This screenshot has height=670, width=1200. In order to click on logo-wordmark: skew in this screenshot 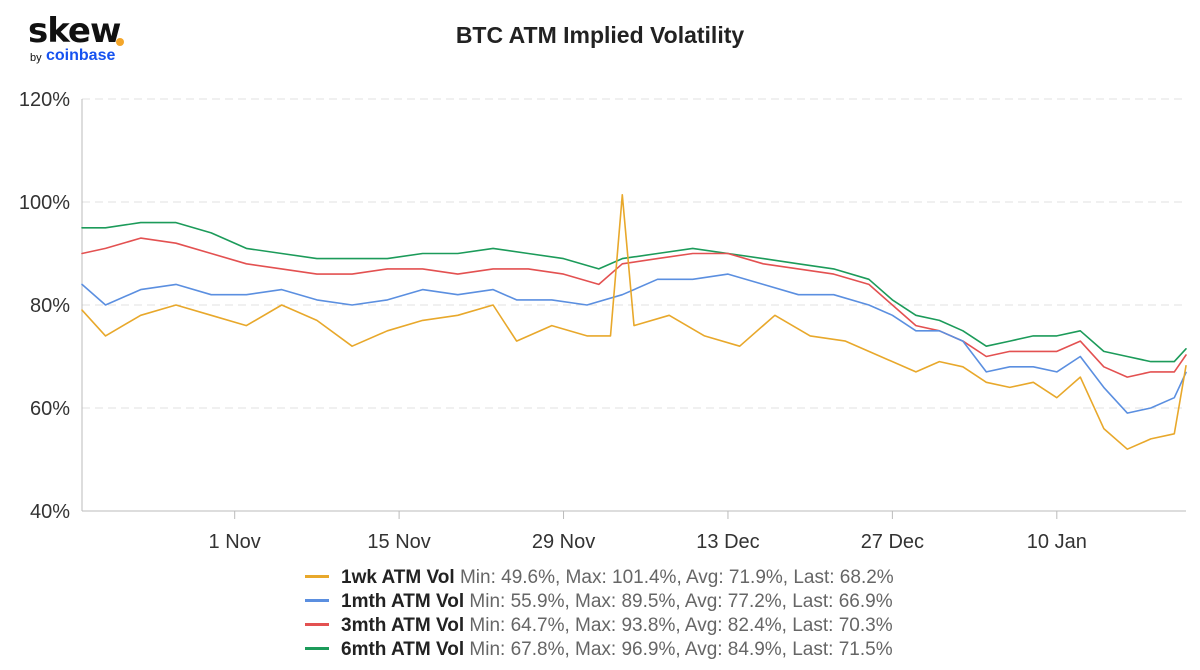, I will do `click(74, 31)`.